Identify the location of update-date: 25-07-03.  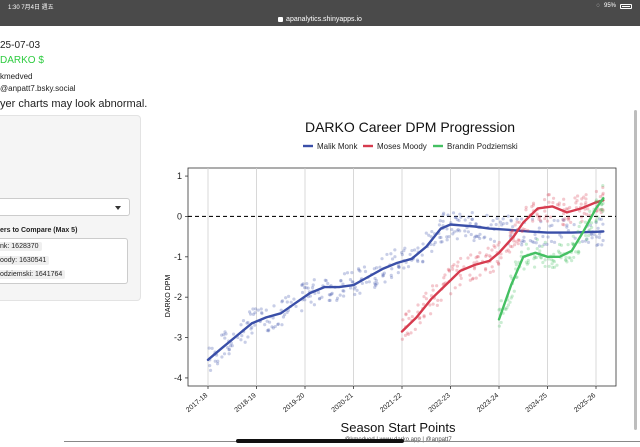
(20, 45).